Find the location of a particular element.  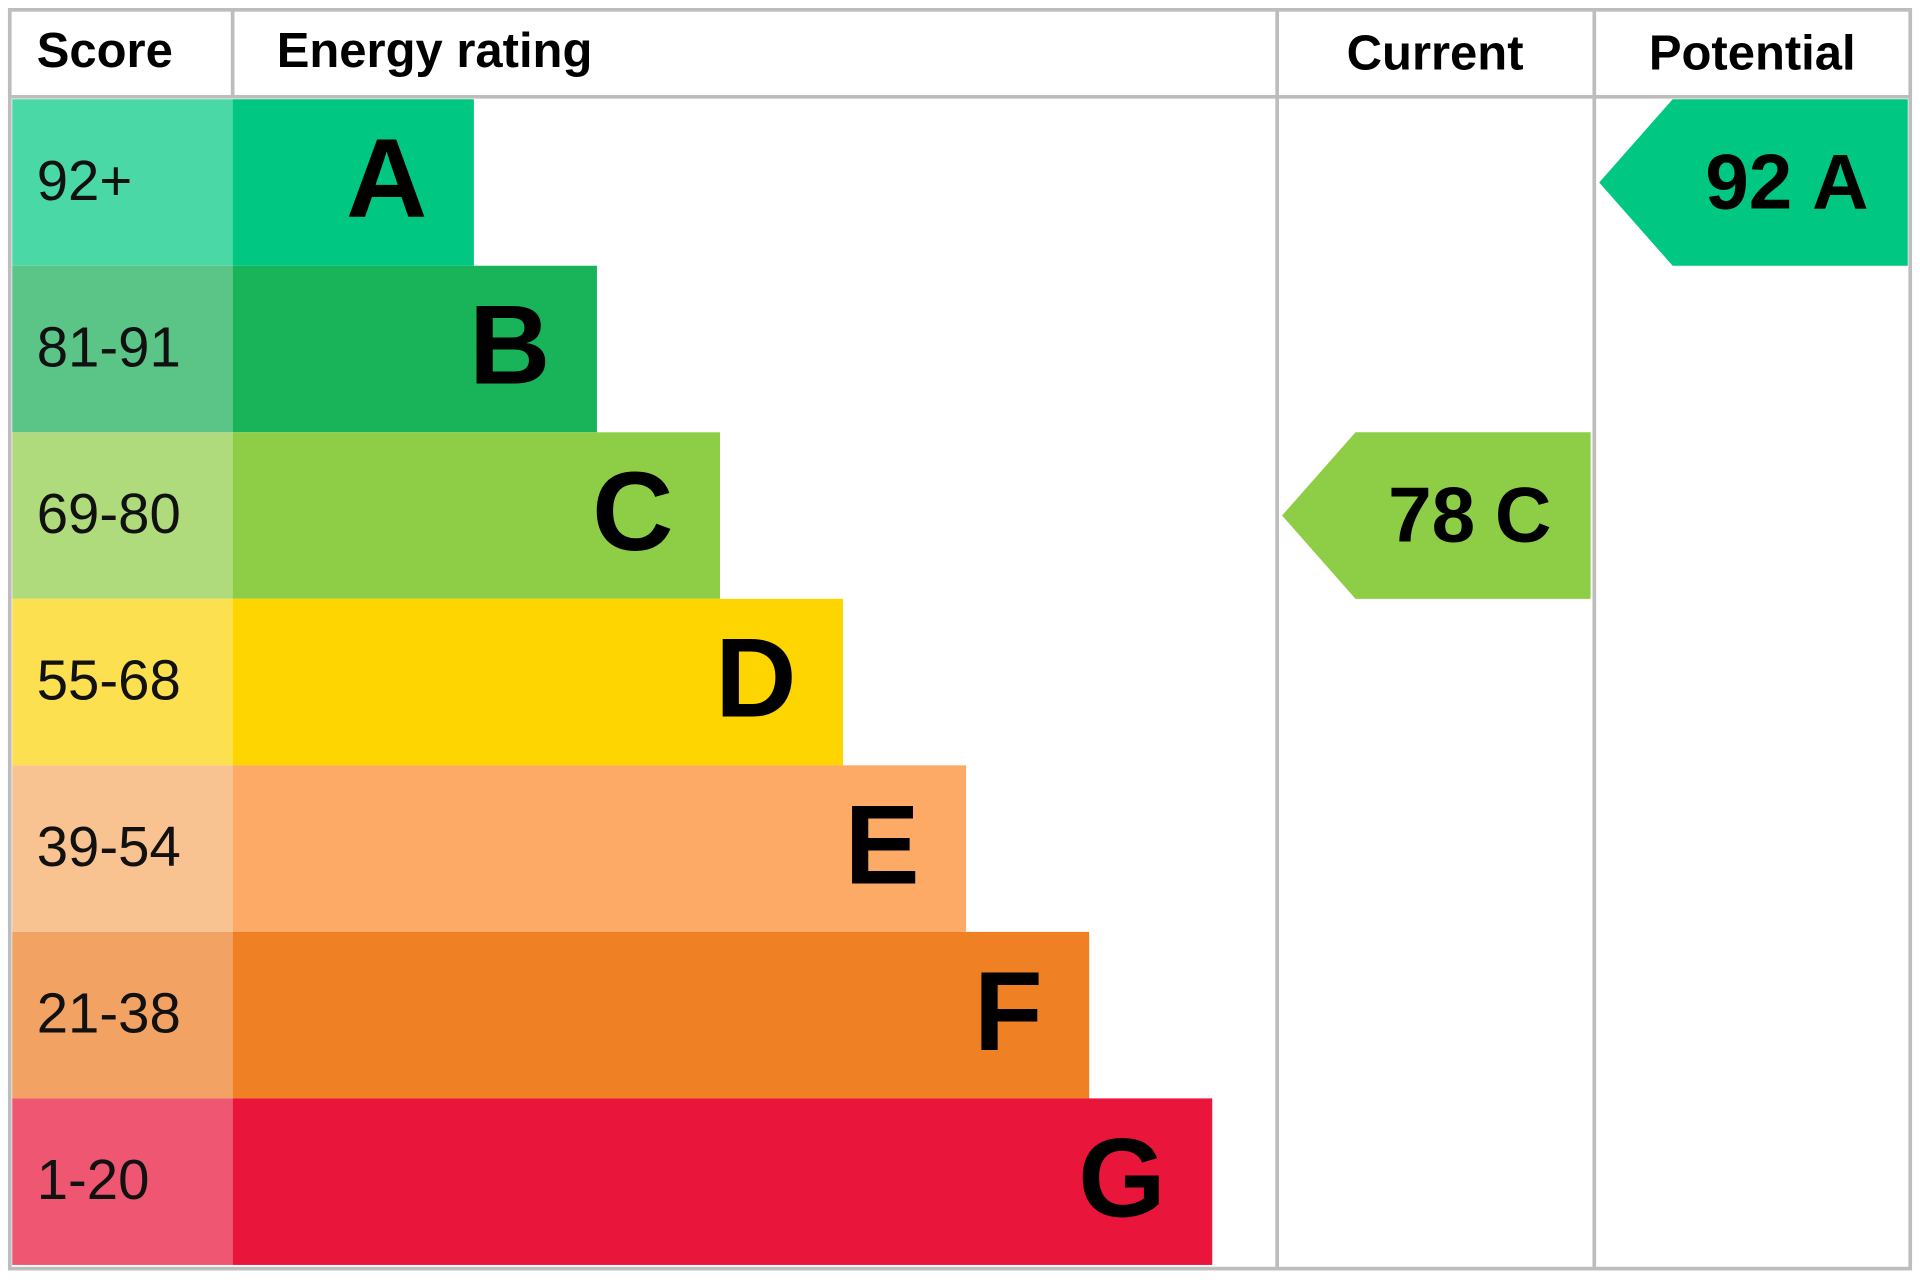

score-range: 55-68 is located at coordinates (109, 679).